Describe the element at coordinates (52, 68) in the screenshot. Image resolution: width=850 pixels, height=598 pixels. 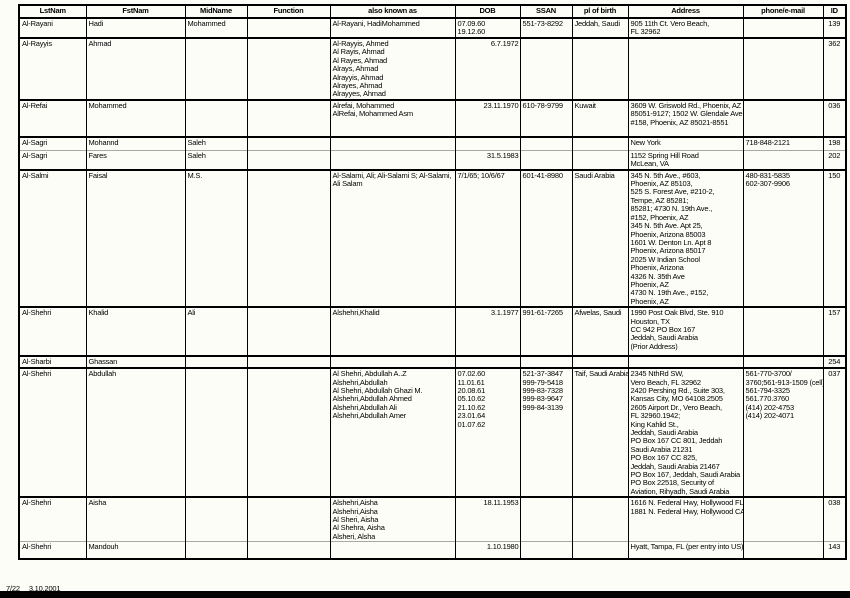
I see `cell-lstnam: Al-Rayyis` at that location.